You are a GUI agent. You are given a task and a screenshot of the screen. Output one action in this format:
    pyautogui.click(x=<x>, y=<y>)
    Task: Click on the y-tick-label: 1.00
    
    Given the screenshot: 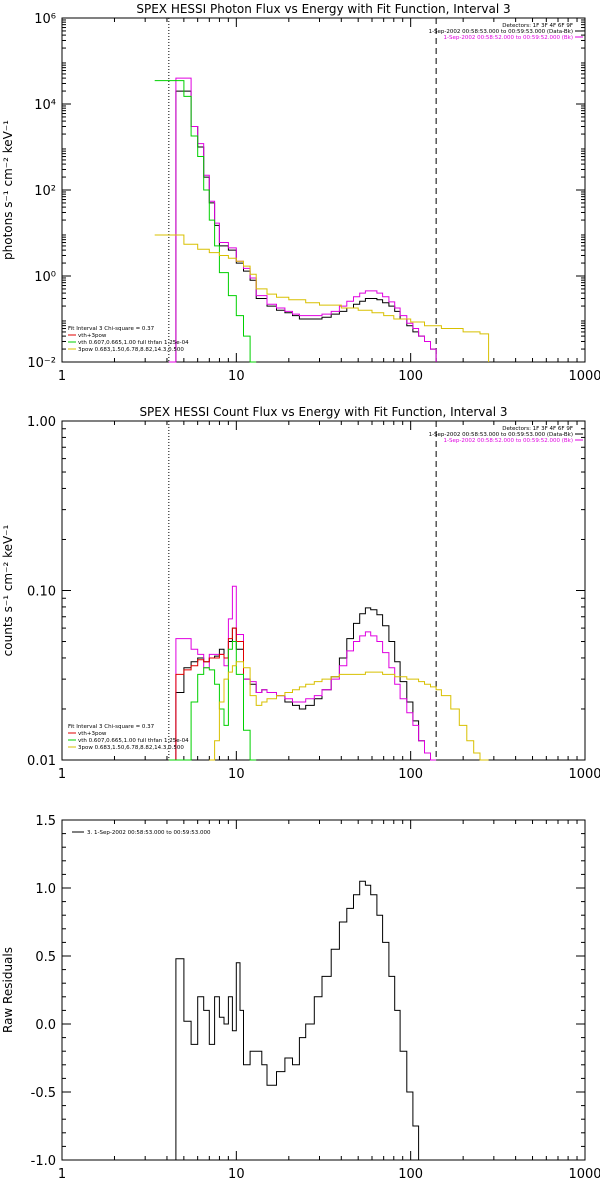 What is the action you would take?
    pyautogui.click(x=41, y=422)
    